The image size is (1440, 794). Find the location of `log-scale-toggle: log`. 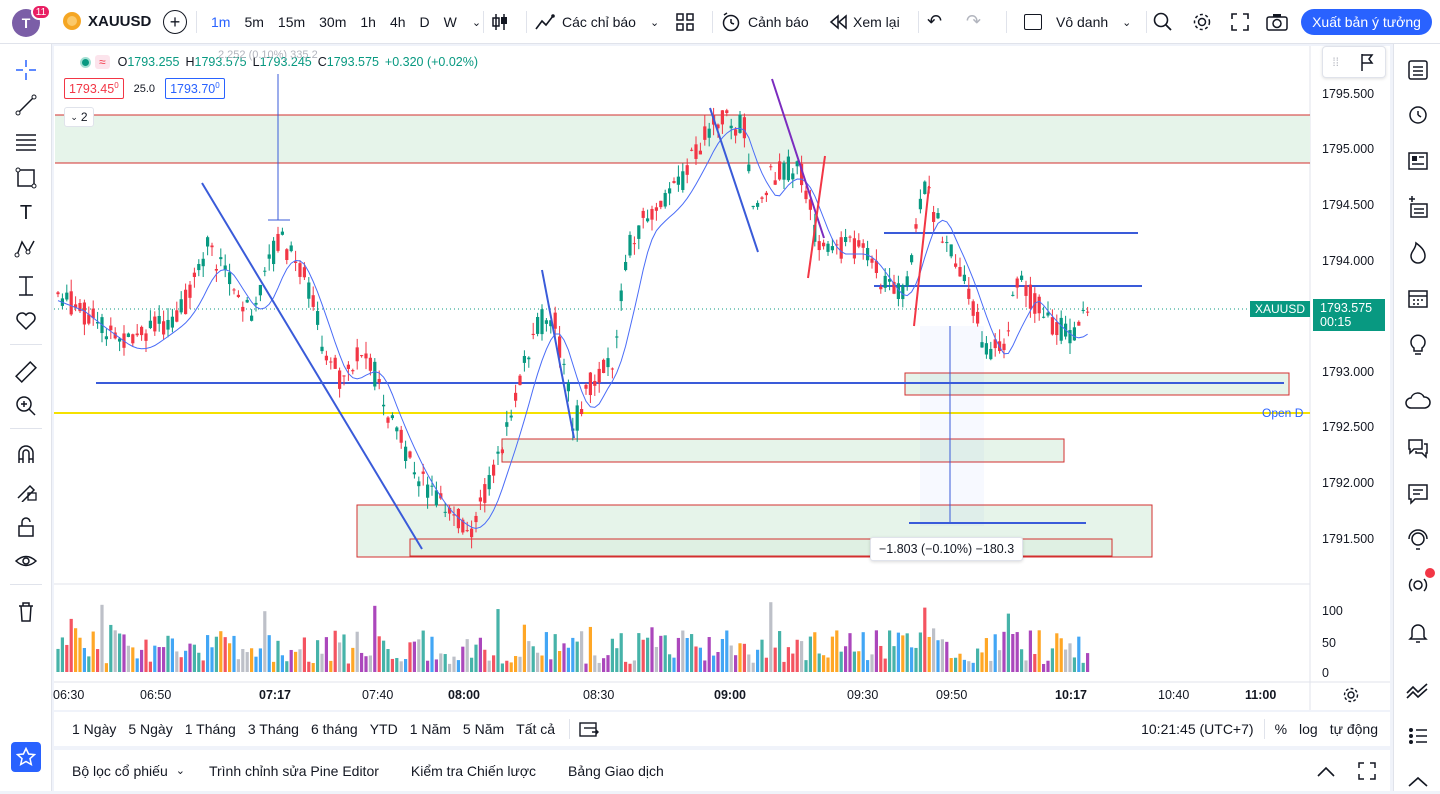

log-scale-toggle: log is located at coordinates (1308, 729).